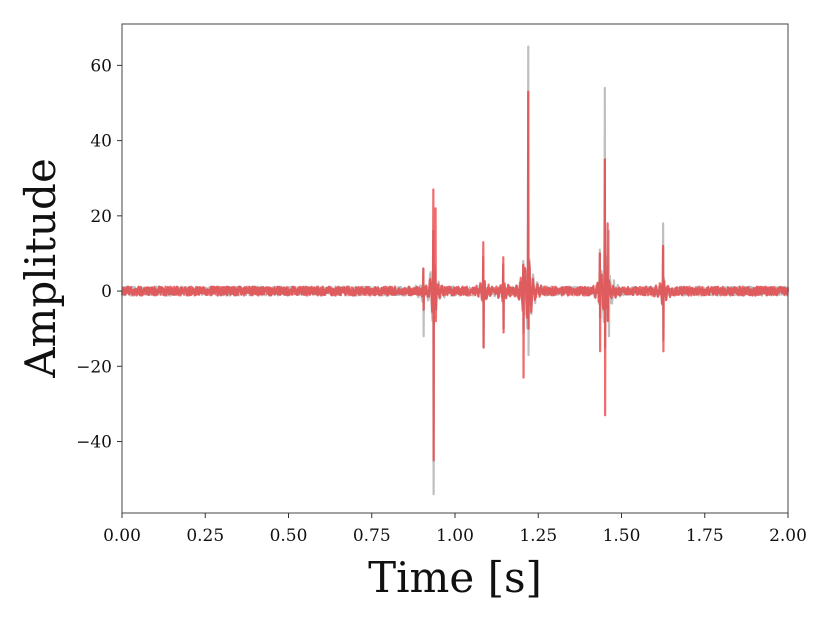 This screenshot has height=623, width=830. I want to click on y-tick-label: −40, so click(94, 443).